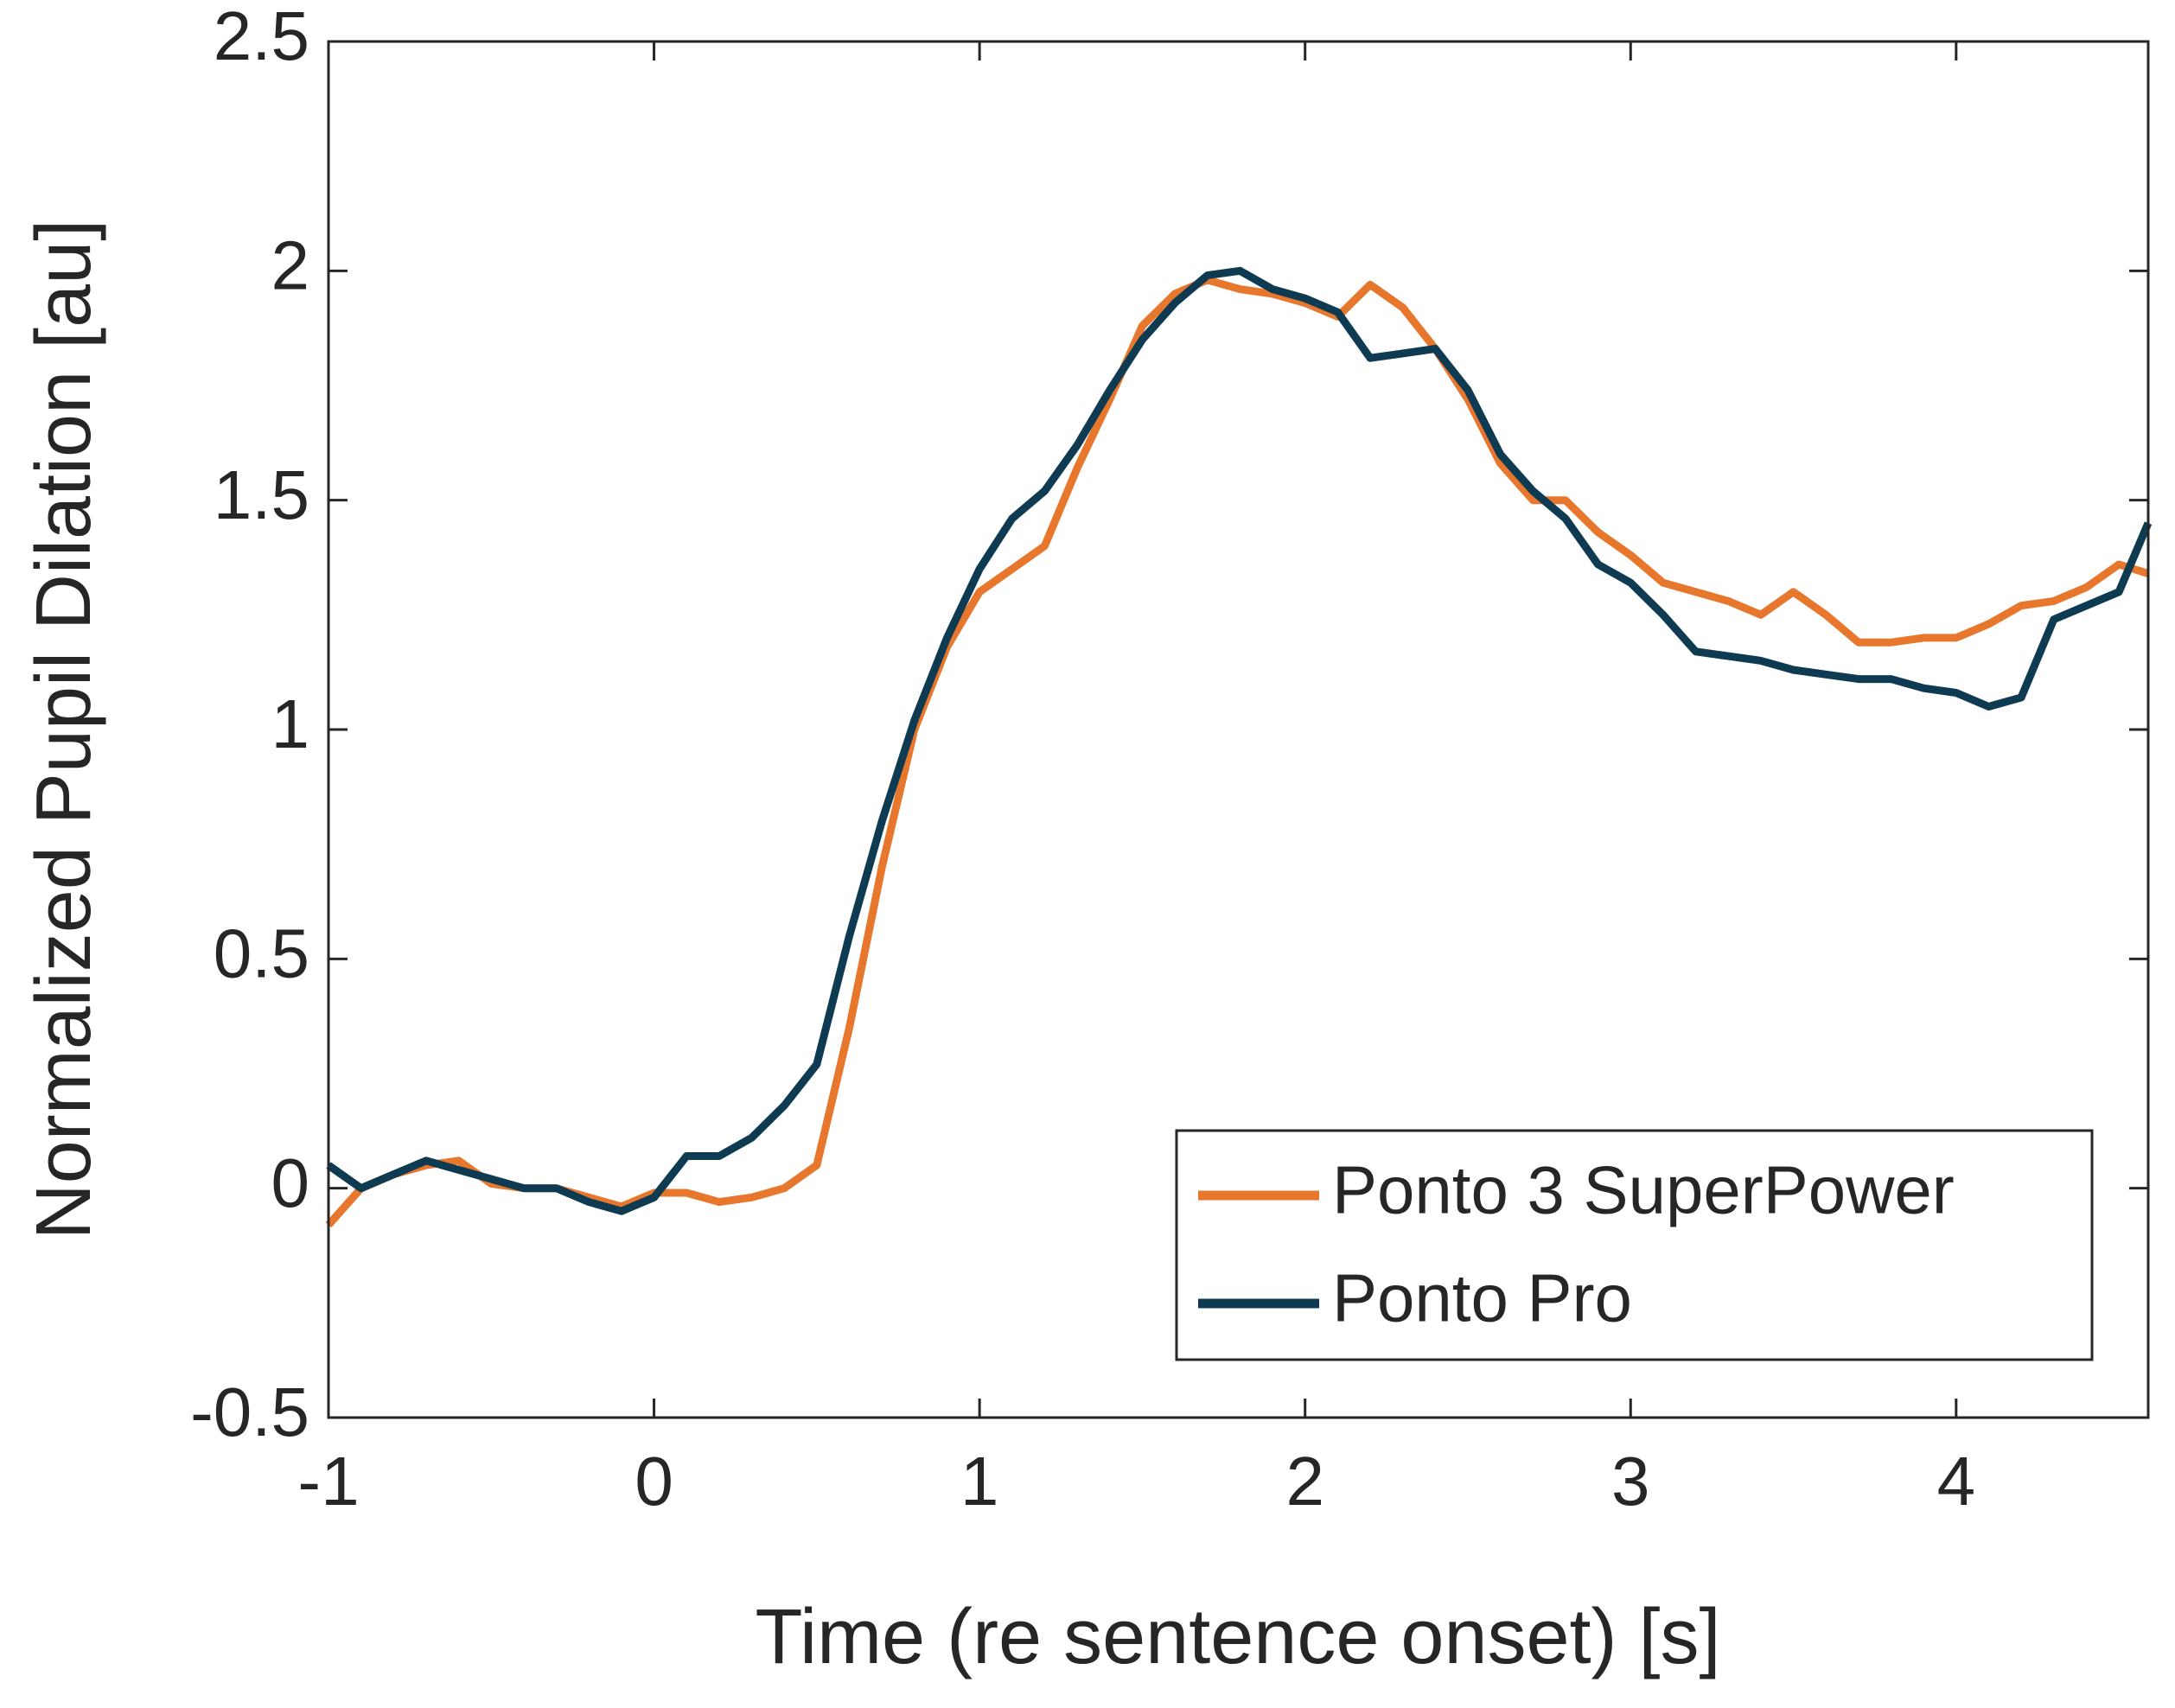  Describe the element at coordinates (1957, 1481) in the screenshot. I see `x-tick-label: 4` at that location.